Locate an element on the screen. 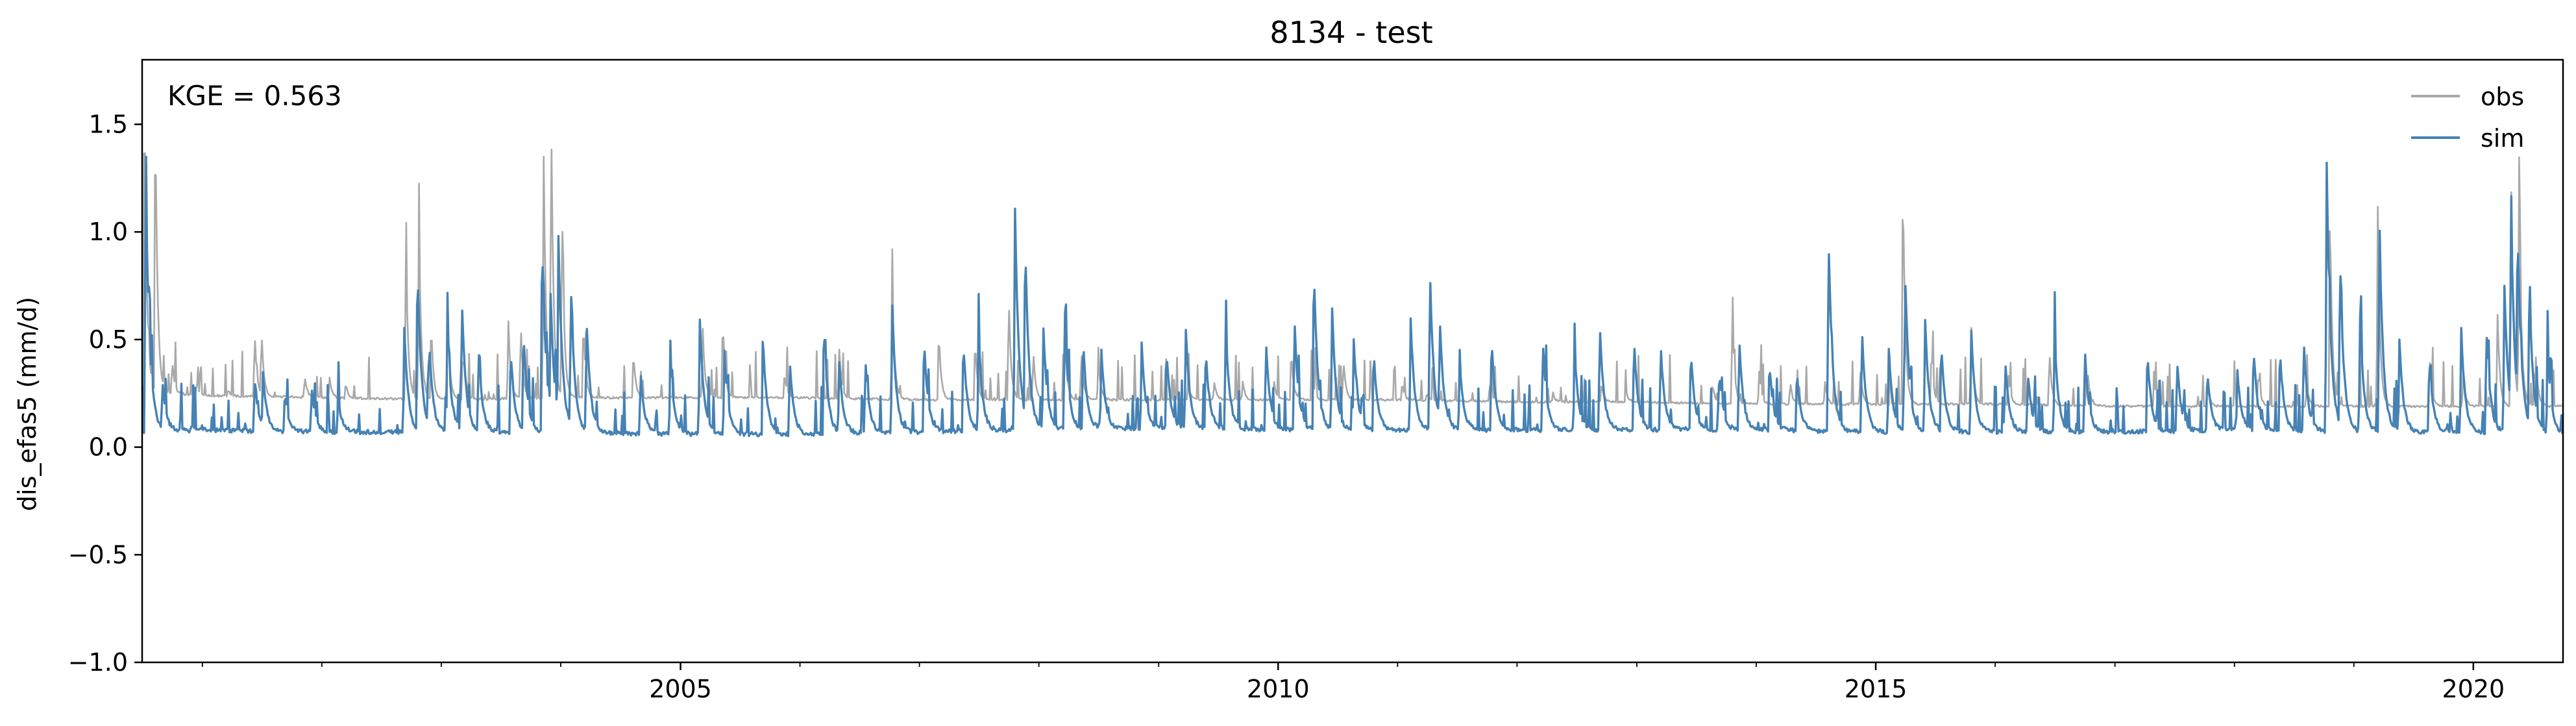 The height and width of the screenshot is (726, 2576). chart-title: 8134 - test is located at coordinates (1351, 32).